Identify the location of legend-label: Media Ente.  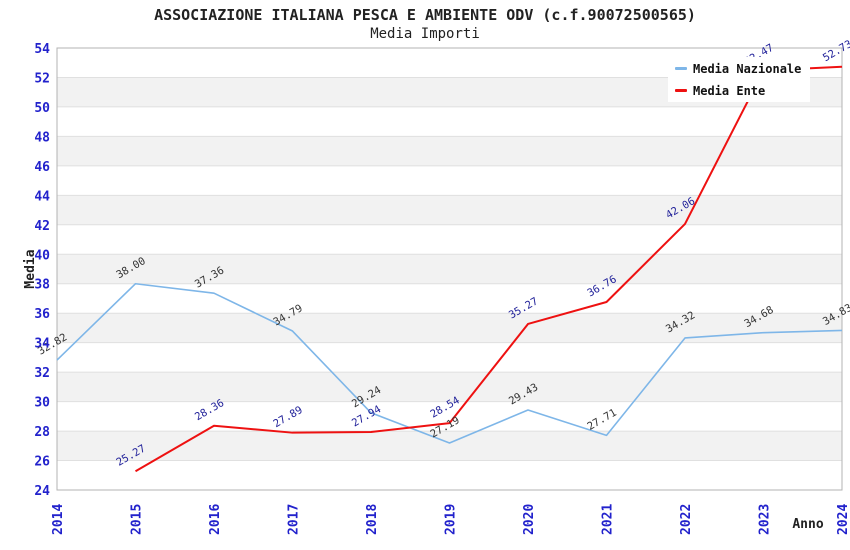
(729, 90).